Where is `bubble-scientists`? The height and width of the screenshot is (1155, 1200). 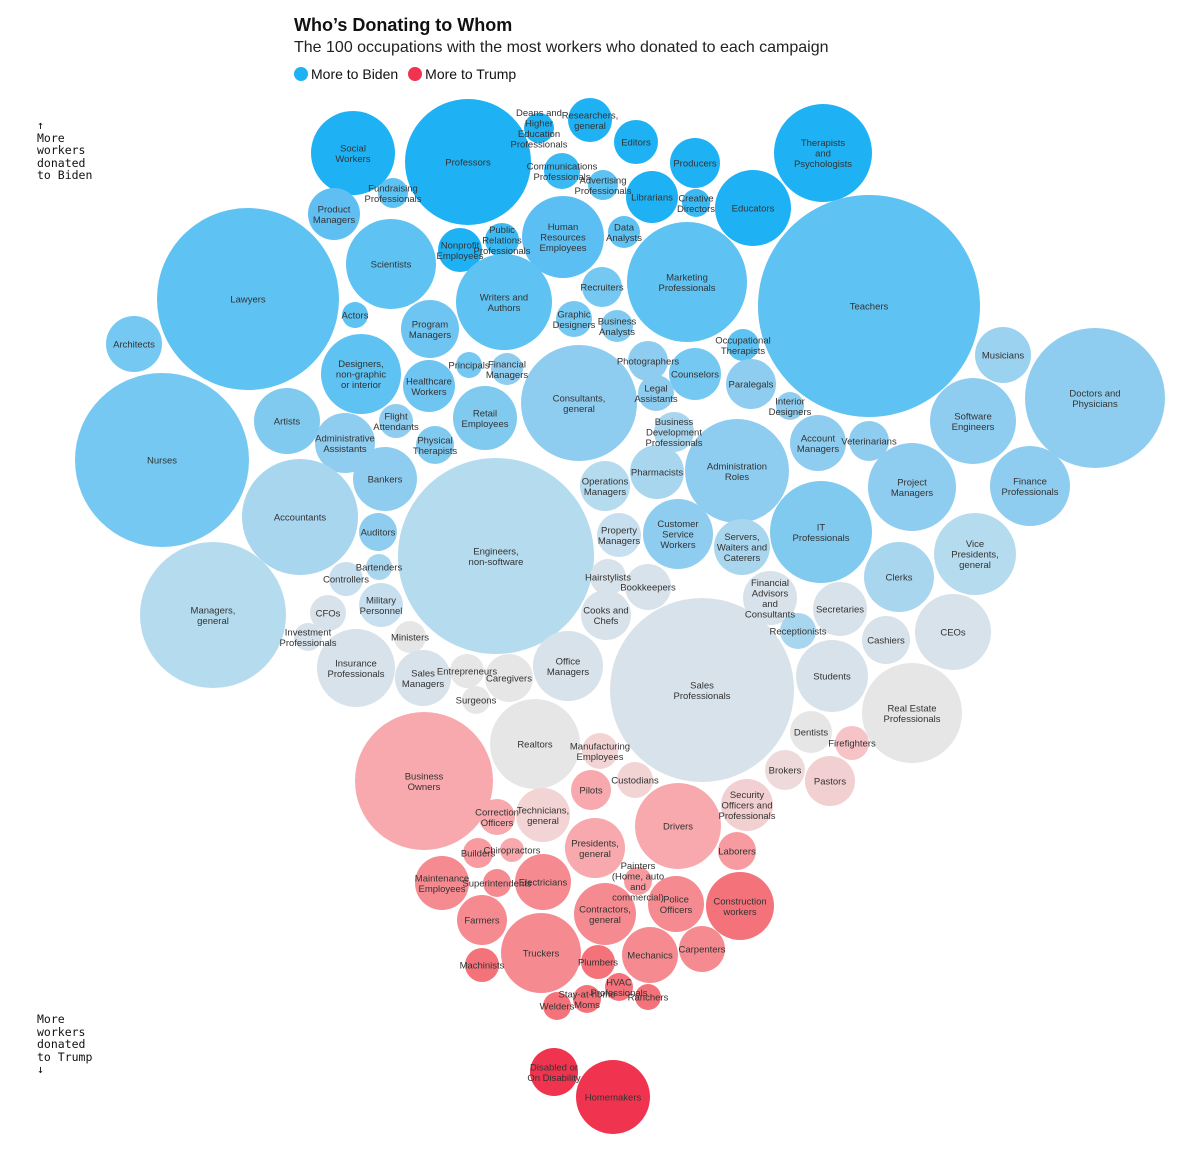 bubble-scientists is located at coordinates (391, 264).